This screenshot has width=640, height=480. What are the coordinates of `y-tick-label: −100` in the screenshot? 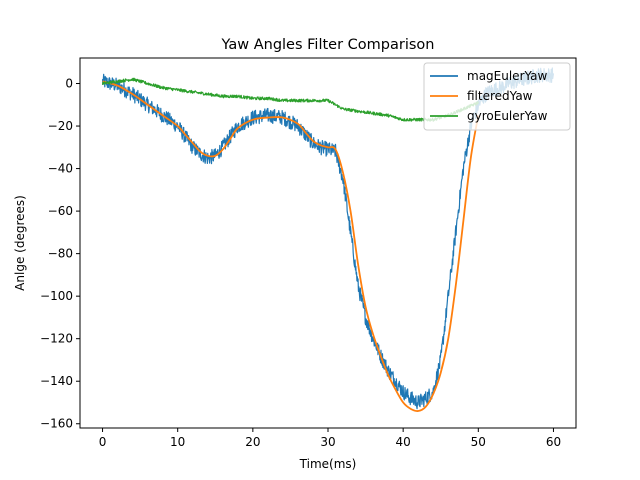 It's located at (56, 296).